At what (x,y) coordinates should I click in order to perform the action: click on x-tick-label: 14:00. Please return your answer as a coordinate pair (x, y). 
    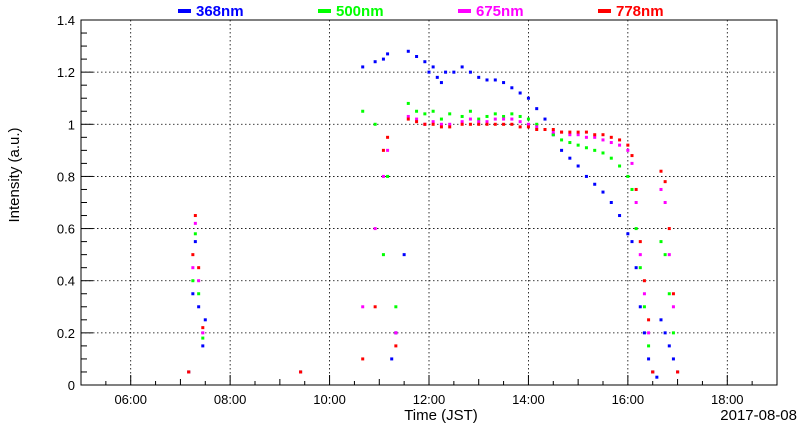
    Looking at the image, I should click on (528, 399).